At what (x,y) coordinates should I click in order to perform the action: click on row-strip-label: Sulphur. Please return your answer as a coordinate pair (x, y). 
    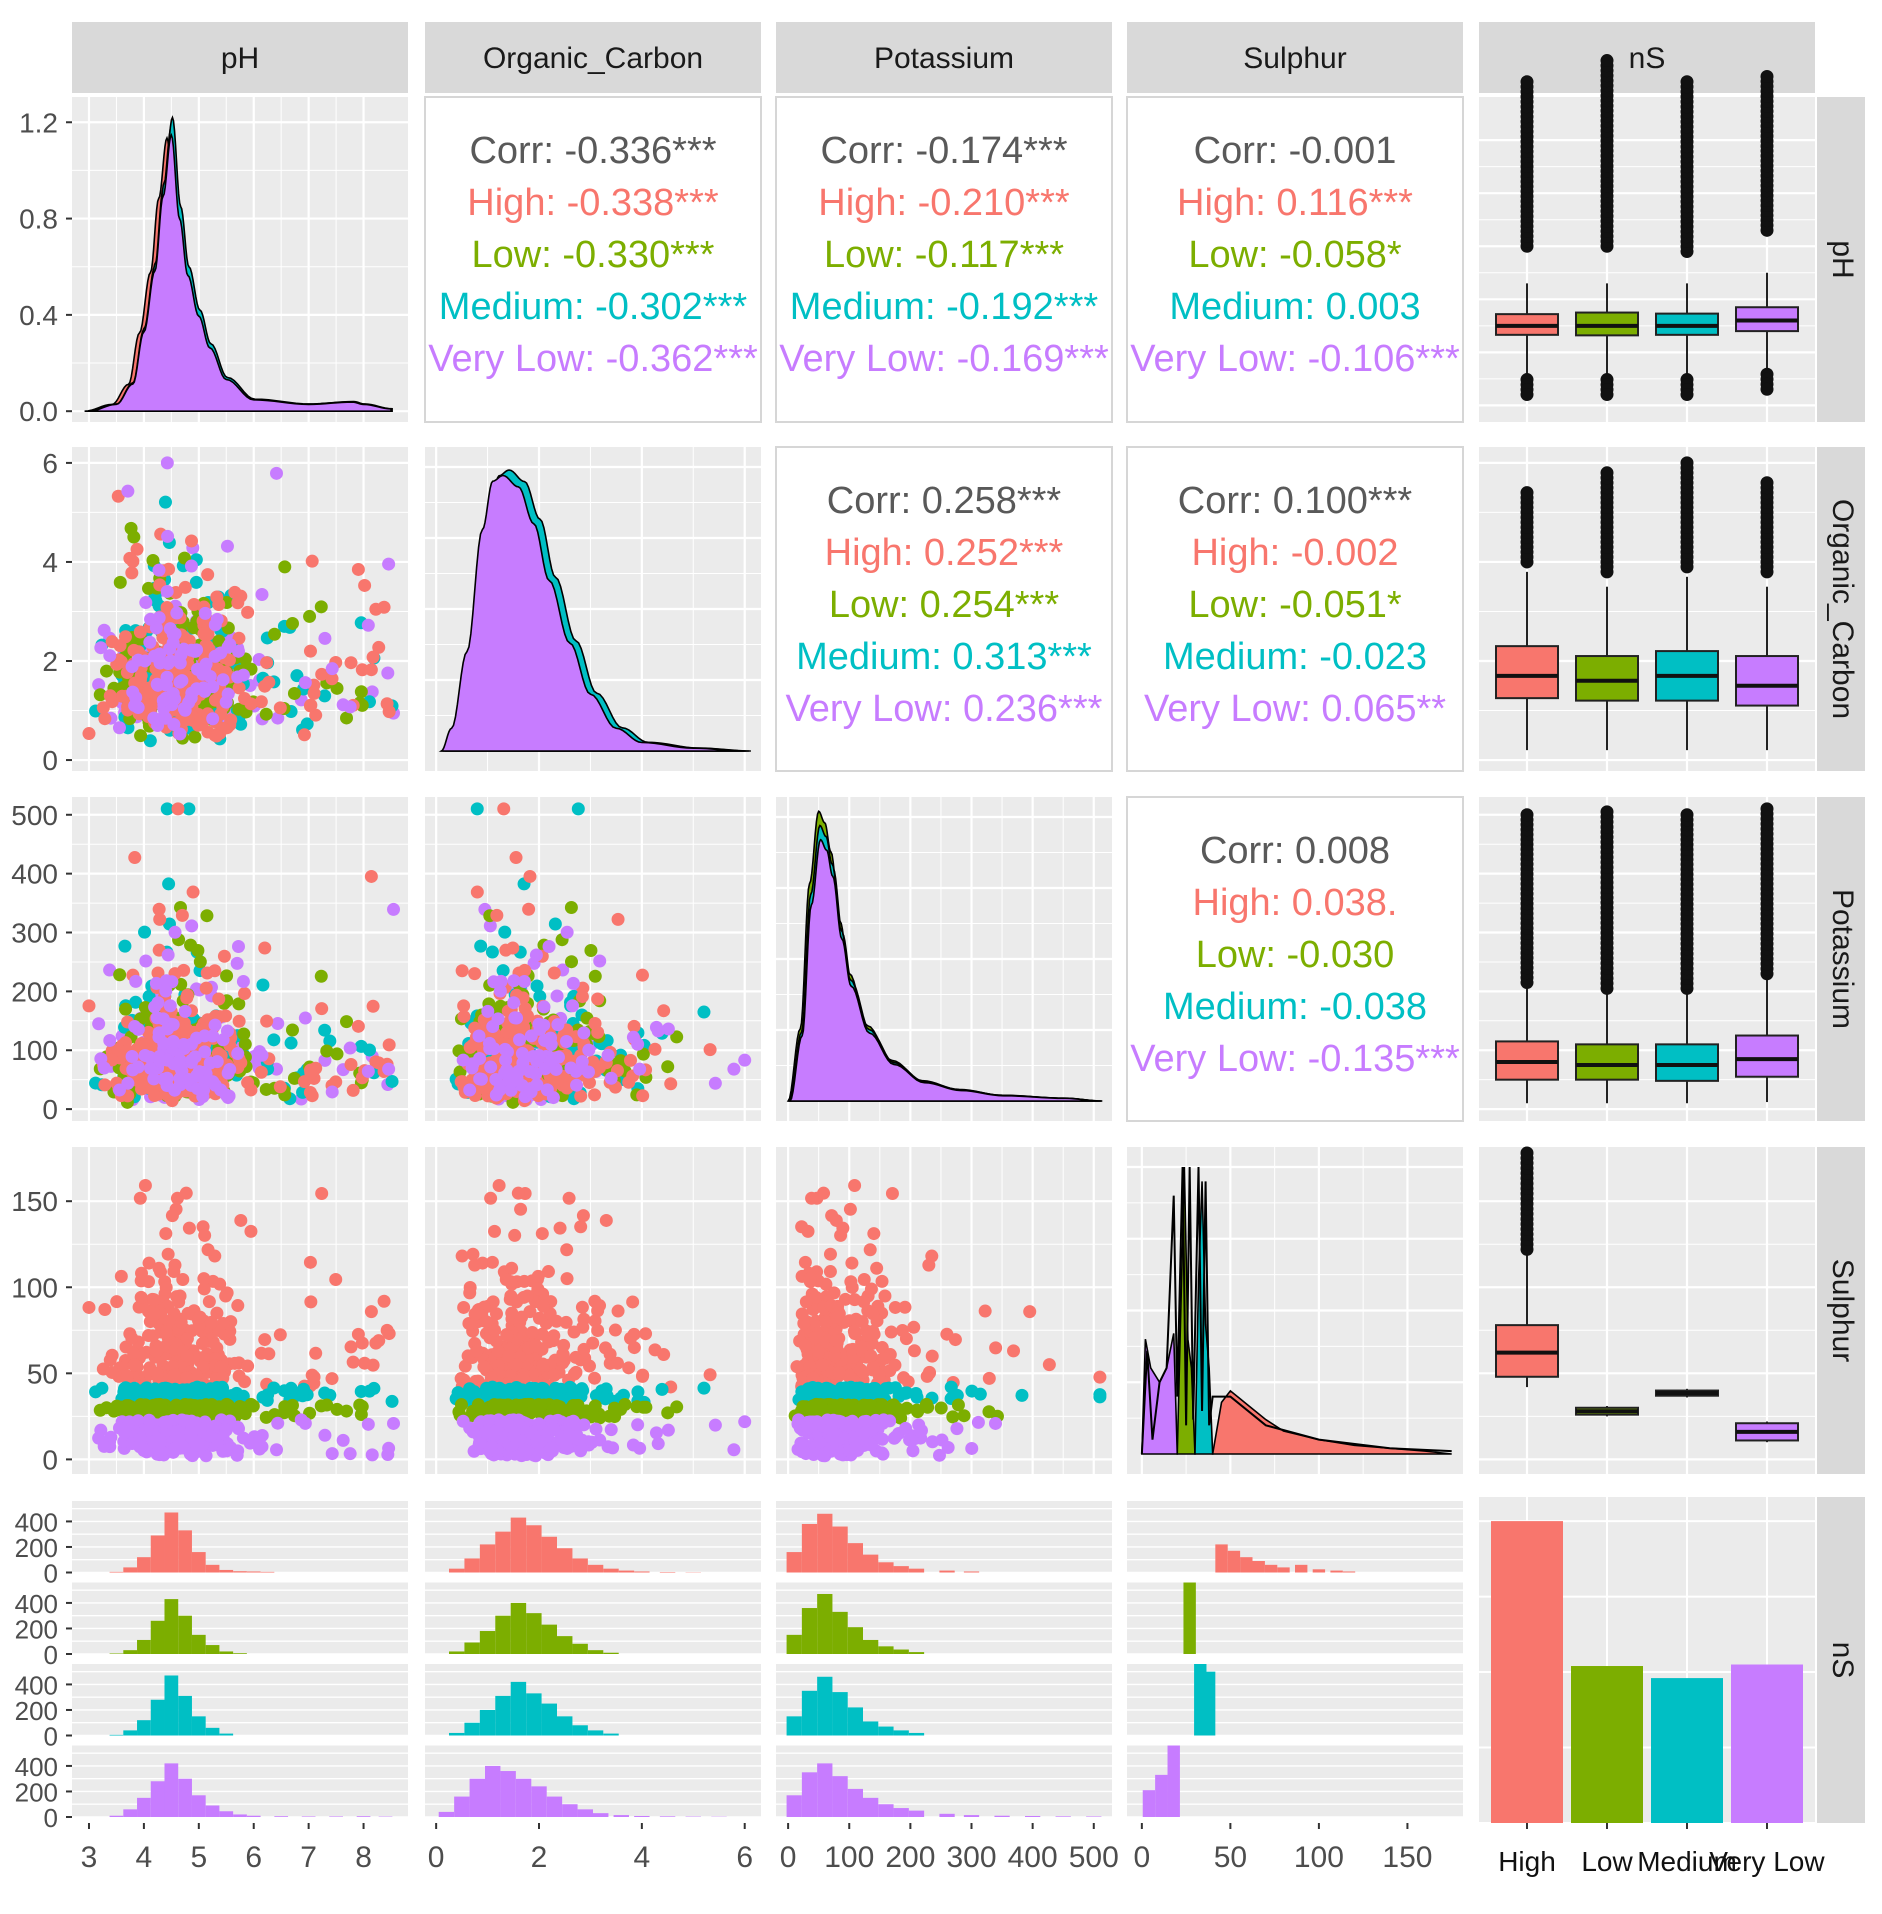
    Looking at the image, I should click on (1842, 1310).